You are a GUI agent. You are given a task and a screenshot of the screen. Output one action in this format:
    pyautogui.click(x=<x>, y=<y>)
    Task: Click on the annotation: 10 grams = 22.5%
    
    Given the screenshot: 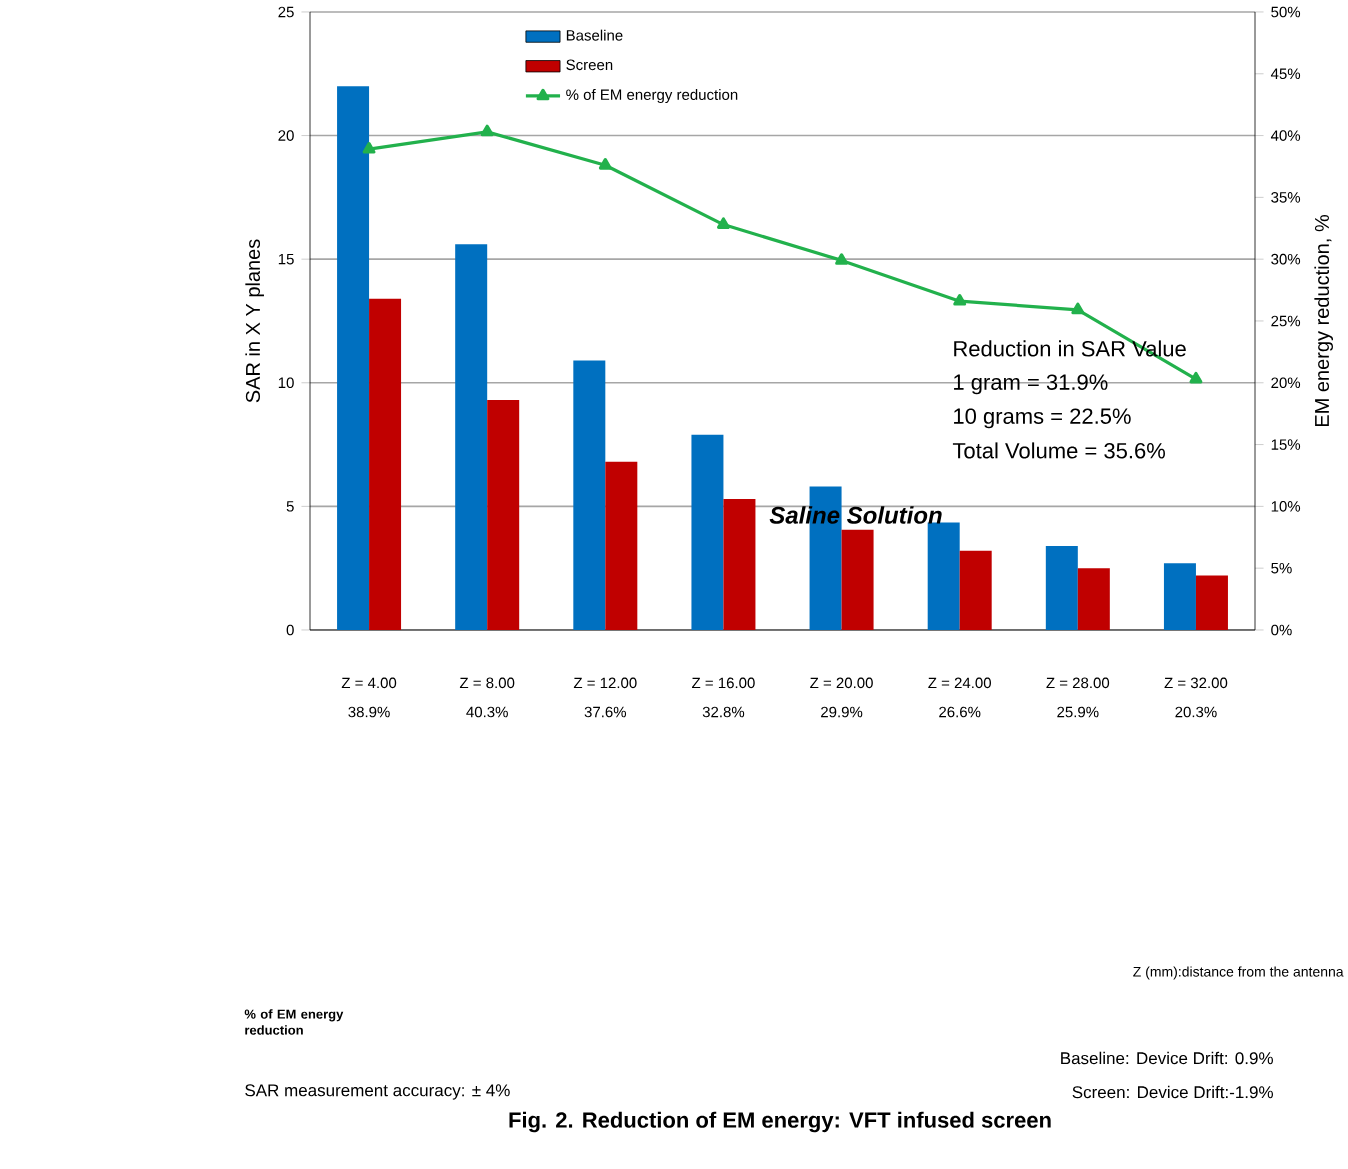 What is the action you would take?
    pyautogui.click(x=1042, y=418)
    